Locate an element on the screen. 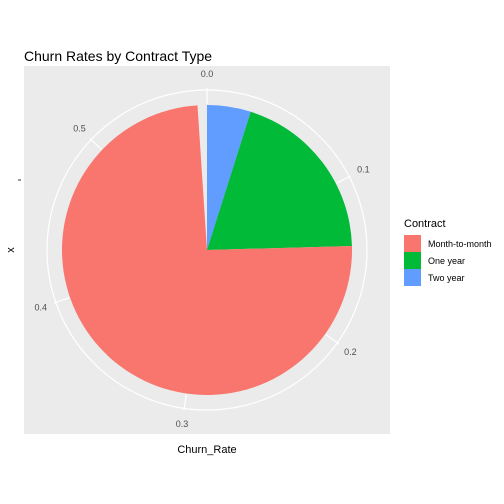 The width and height of the screenshot is (504, 504). legend-label: One year is located at coordinates (446, 261).